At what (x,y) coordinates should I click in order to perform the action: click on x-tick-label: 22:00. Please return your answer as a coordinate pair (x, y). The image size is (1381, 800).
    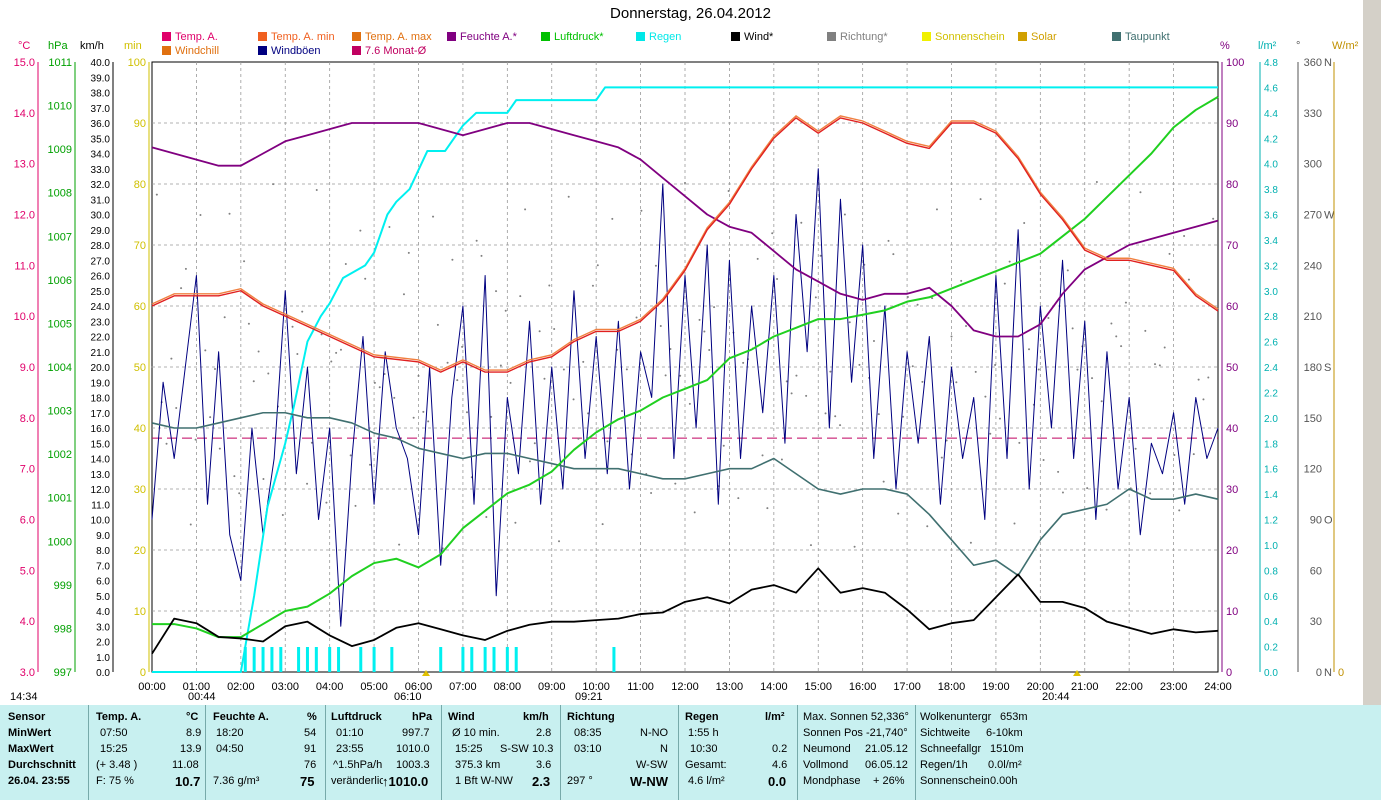
    Looking at the image, I should click on (1129, 687).